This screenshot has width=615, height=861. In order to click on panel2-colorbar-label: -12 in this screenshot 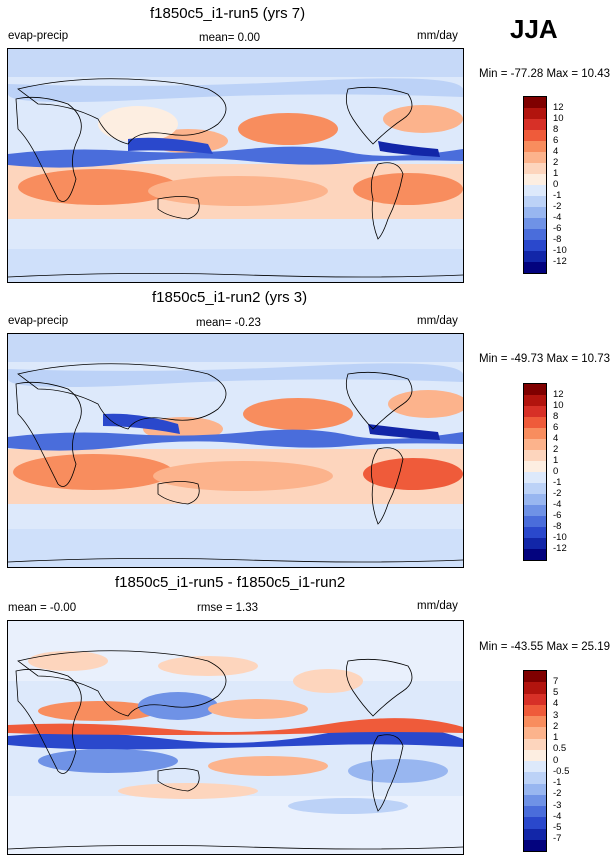, I will do `click(560, 548)`.